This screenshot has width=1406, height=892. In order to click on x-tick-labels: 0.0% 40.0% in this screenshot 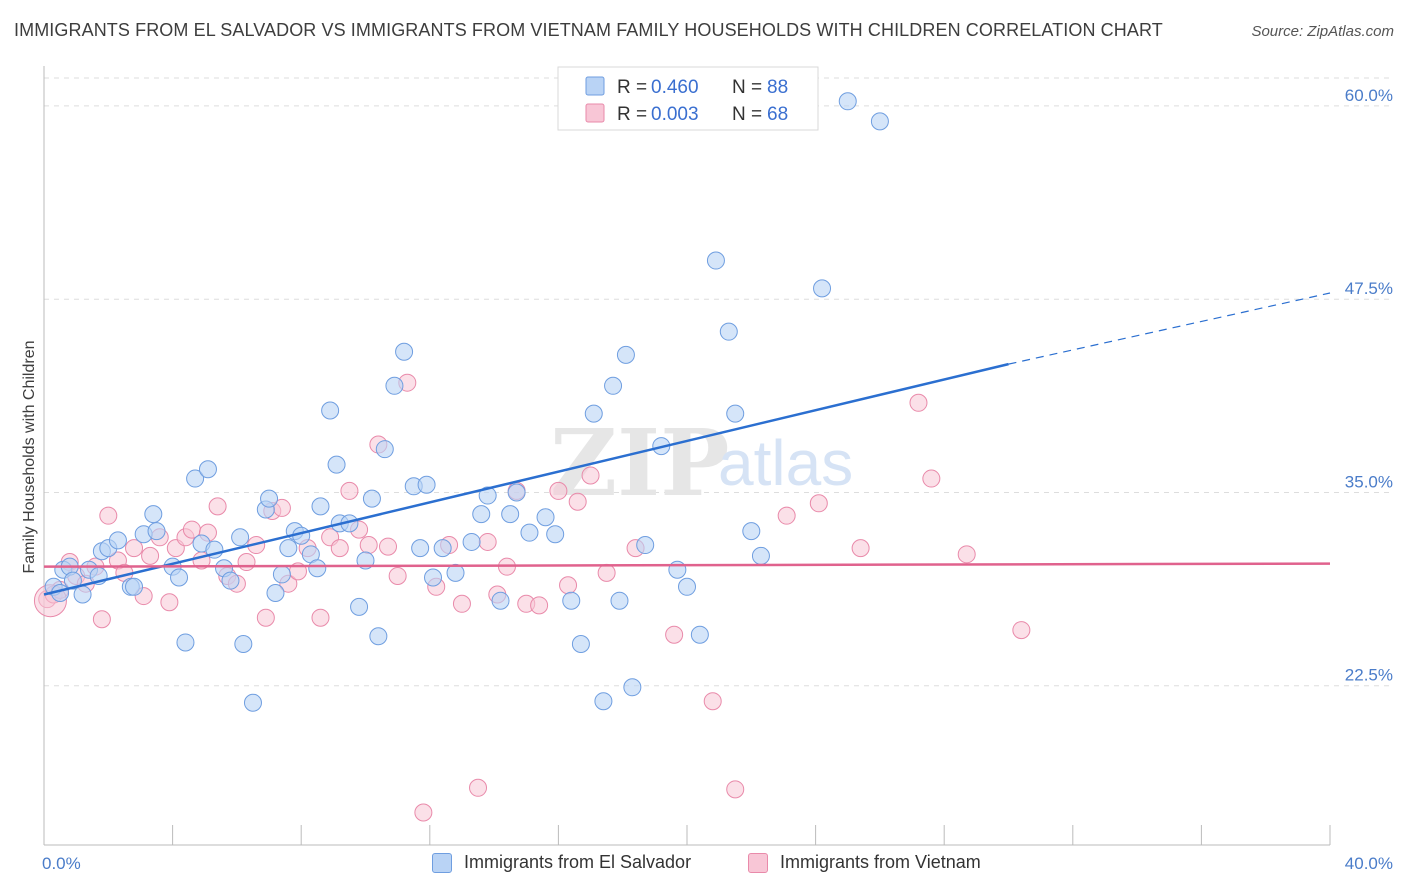, I will do `click(717, 863)`.